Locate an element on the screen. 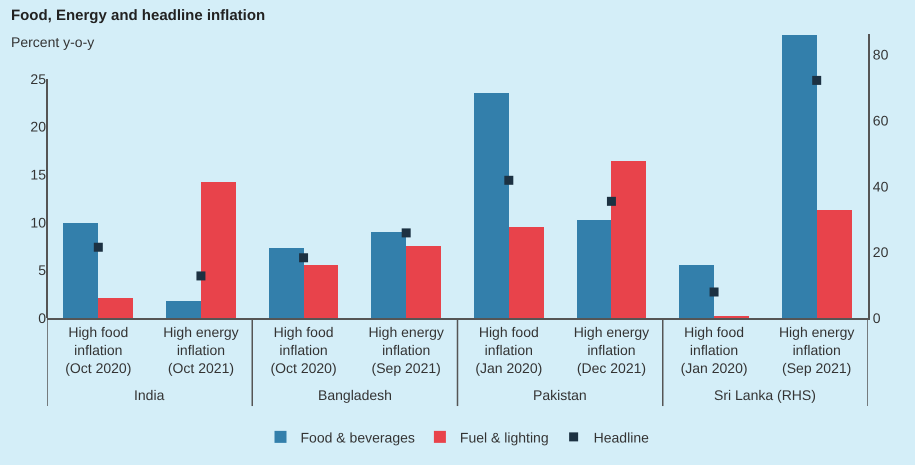 Image resolution: width=915 pixels, height=465 pixels. text: India is located at coordinates (149, 395).